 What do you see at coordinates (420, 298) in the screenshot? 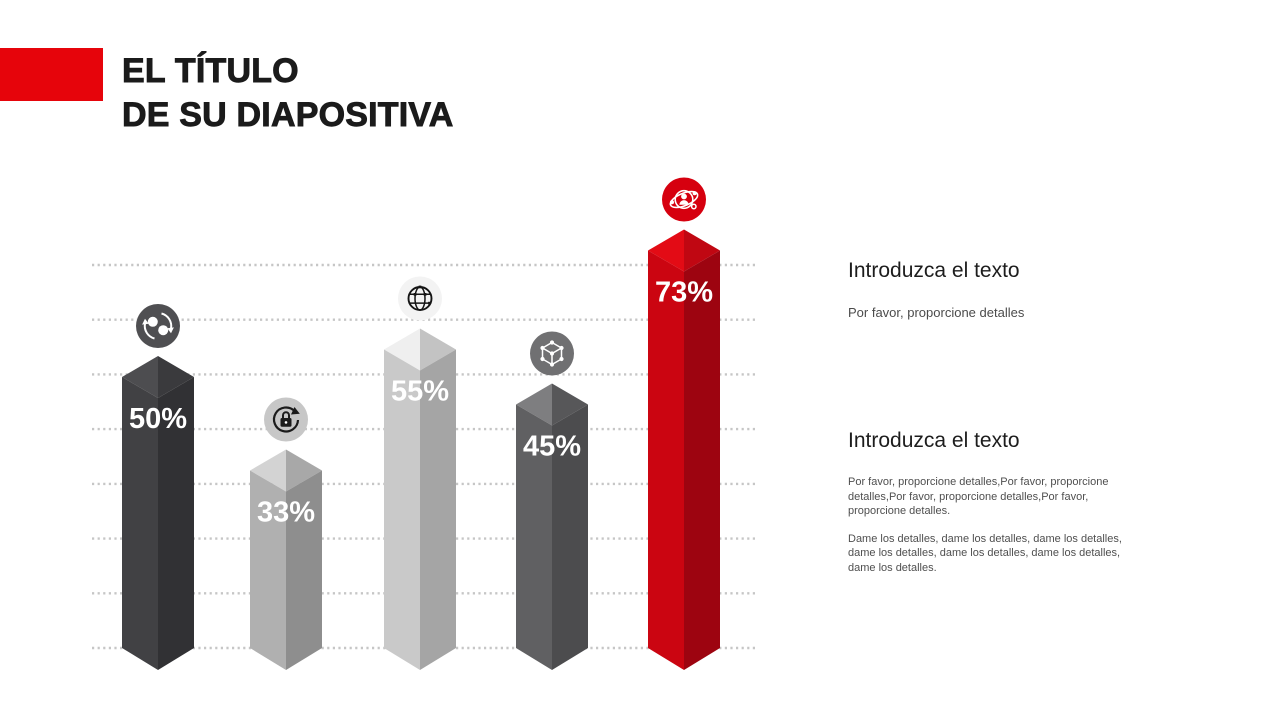
I see `globe-icon` at bounding box center [420, 298].